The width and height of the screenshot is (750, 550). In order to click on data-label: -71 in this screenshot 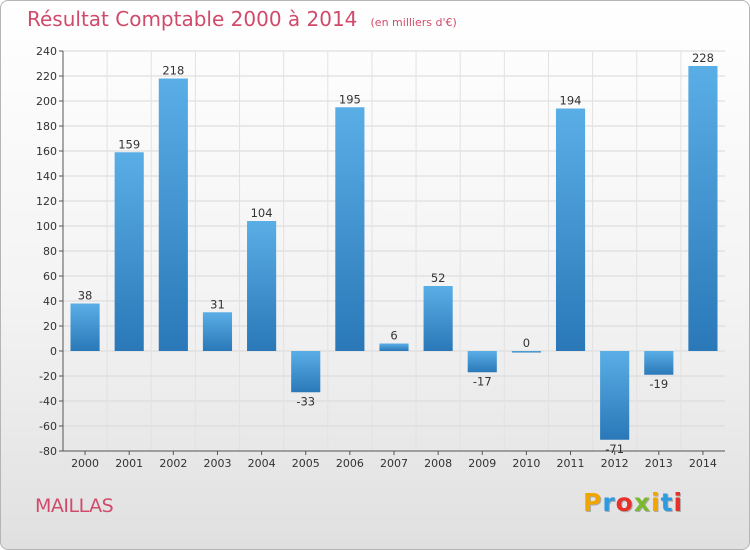, I will do `click(614, 449)`.